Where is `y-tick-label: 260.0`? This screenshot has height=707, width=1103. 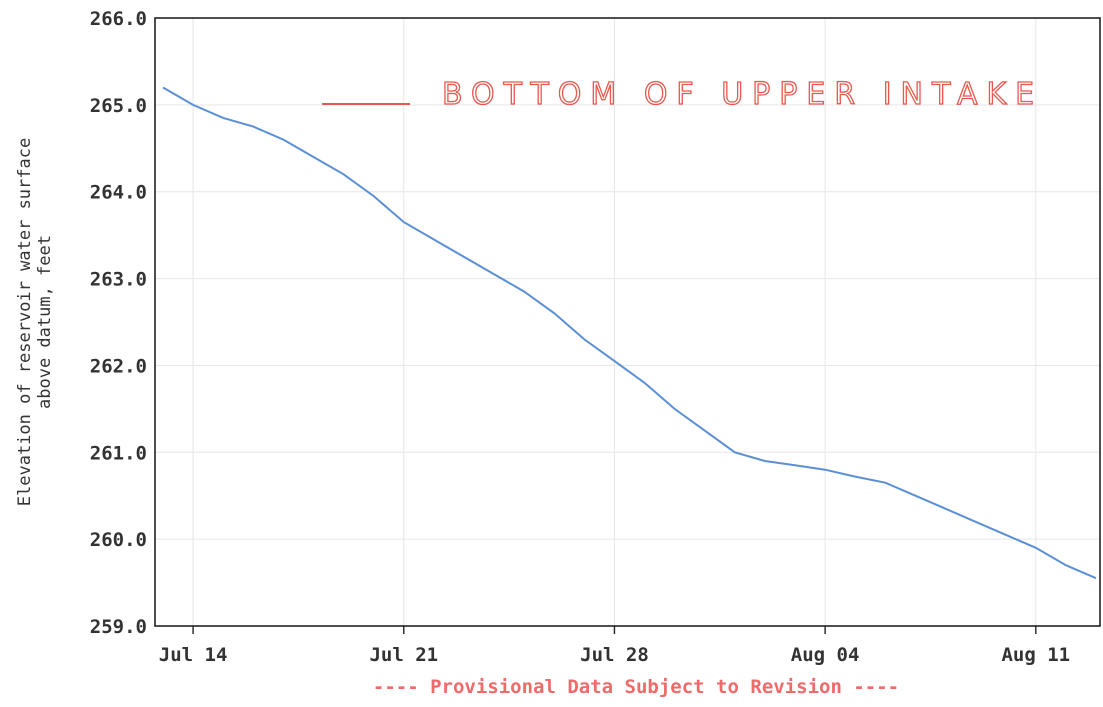 y-tick-label: 260.0 is located at coordinates (118, 540).